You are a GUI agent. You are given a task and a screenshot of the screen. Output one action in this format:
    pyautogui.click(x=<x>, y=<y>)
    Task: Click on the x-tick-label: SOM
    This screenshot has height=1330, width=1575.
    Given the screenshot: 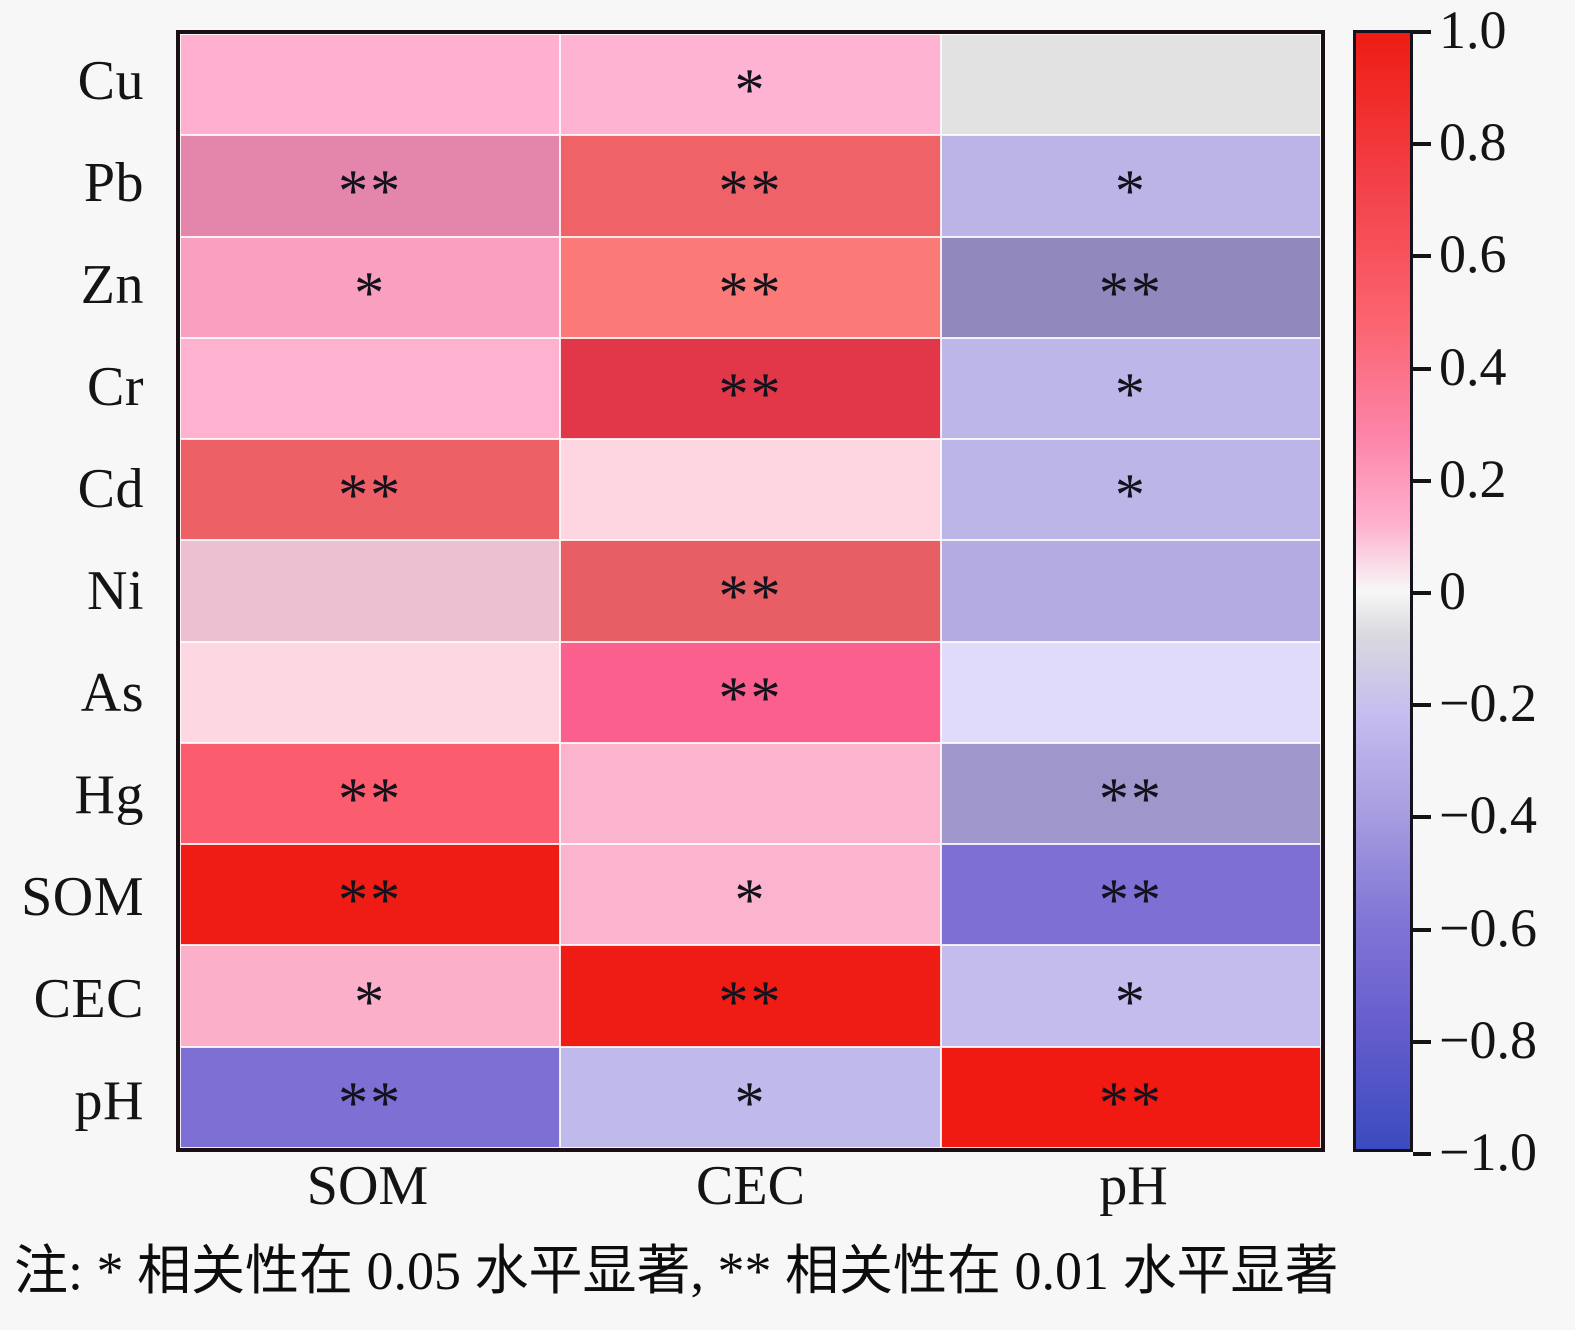 What is the action you would take?
    pyautogui.click(x=367, y=1186)
    